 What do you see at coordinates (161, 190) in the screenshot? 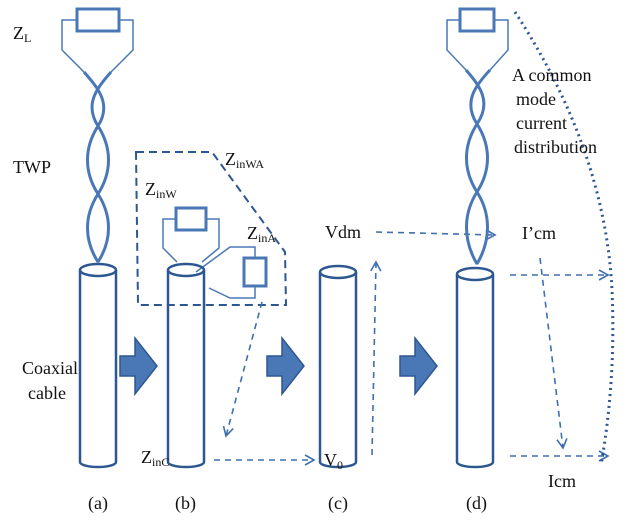
I see `zinw-label: ZinW` at bounding box center [161, 190].